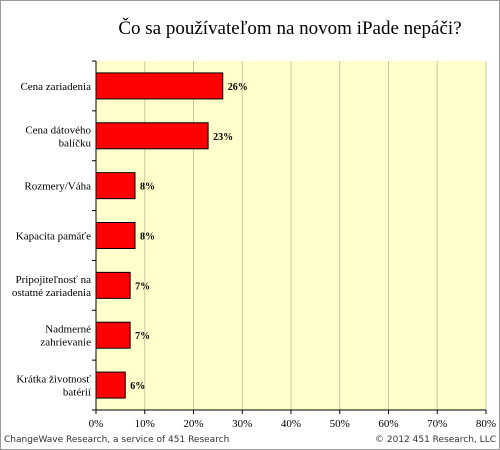 The height and width of the screenshot is (450, 500). What do you see at coordinates (340, 424) in the screenshot?
I see `x-tick-label: 50%` at bounding box center [340, 424].